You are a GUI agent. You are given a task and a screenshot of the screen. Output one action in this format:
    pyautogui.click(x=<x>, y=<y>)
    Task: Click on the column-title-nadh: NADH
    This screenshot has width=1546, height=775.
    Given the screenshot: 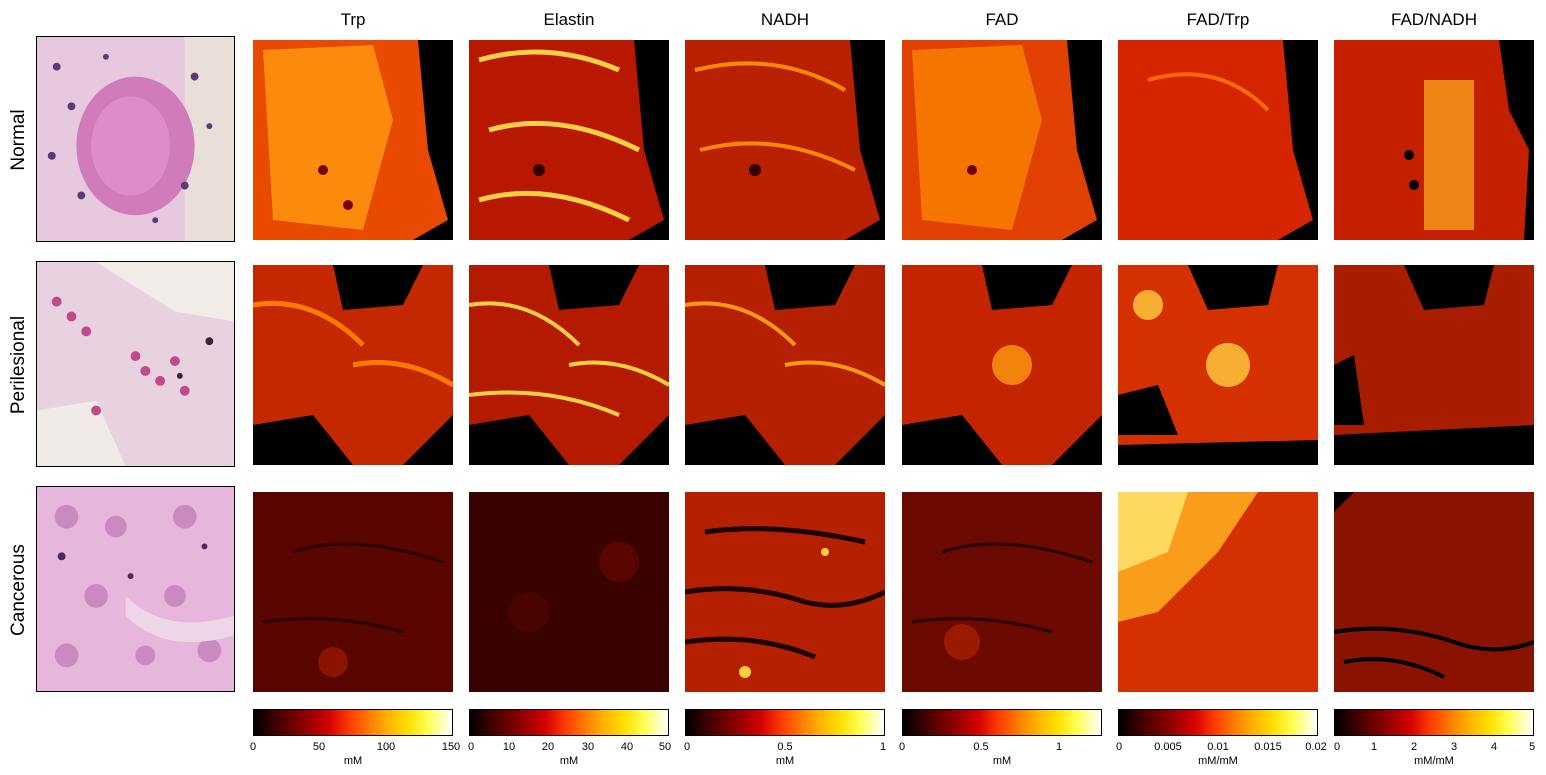 What is the action you would take?
    pyautogui.click(x=785, y=19)
    